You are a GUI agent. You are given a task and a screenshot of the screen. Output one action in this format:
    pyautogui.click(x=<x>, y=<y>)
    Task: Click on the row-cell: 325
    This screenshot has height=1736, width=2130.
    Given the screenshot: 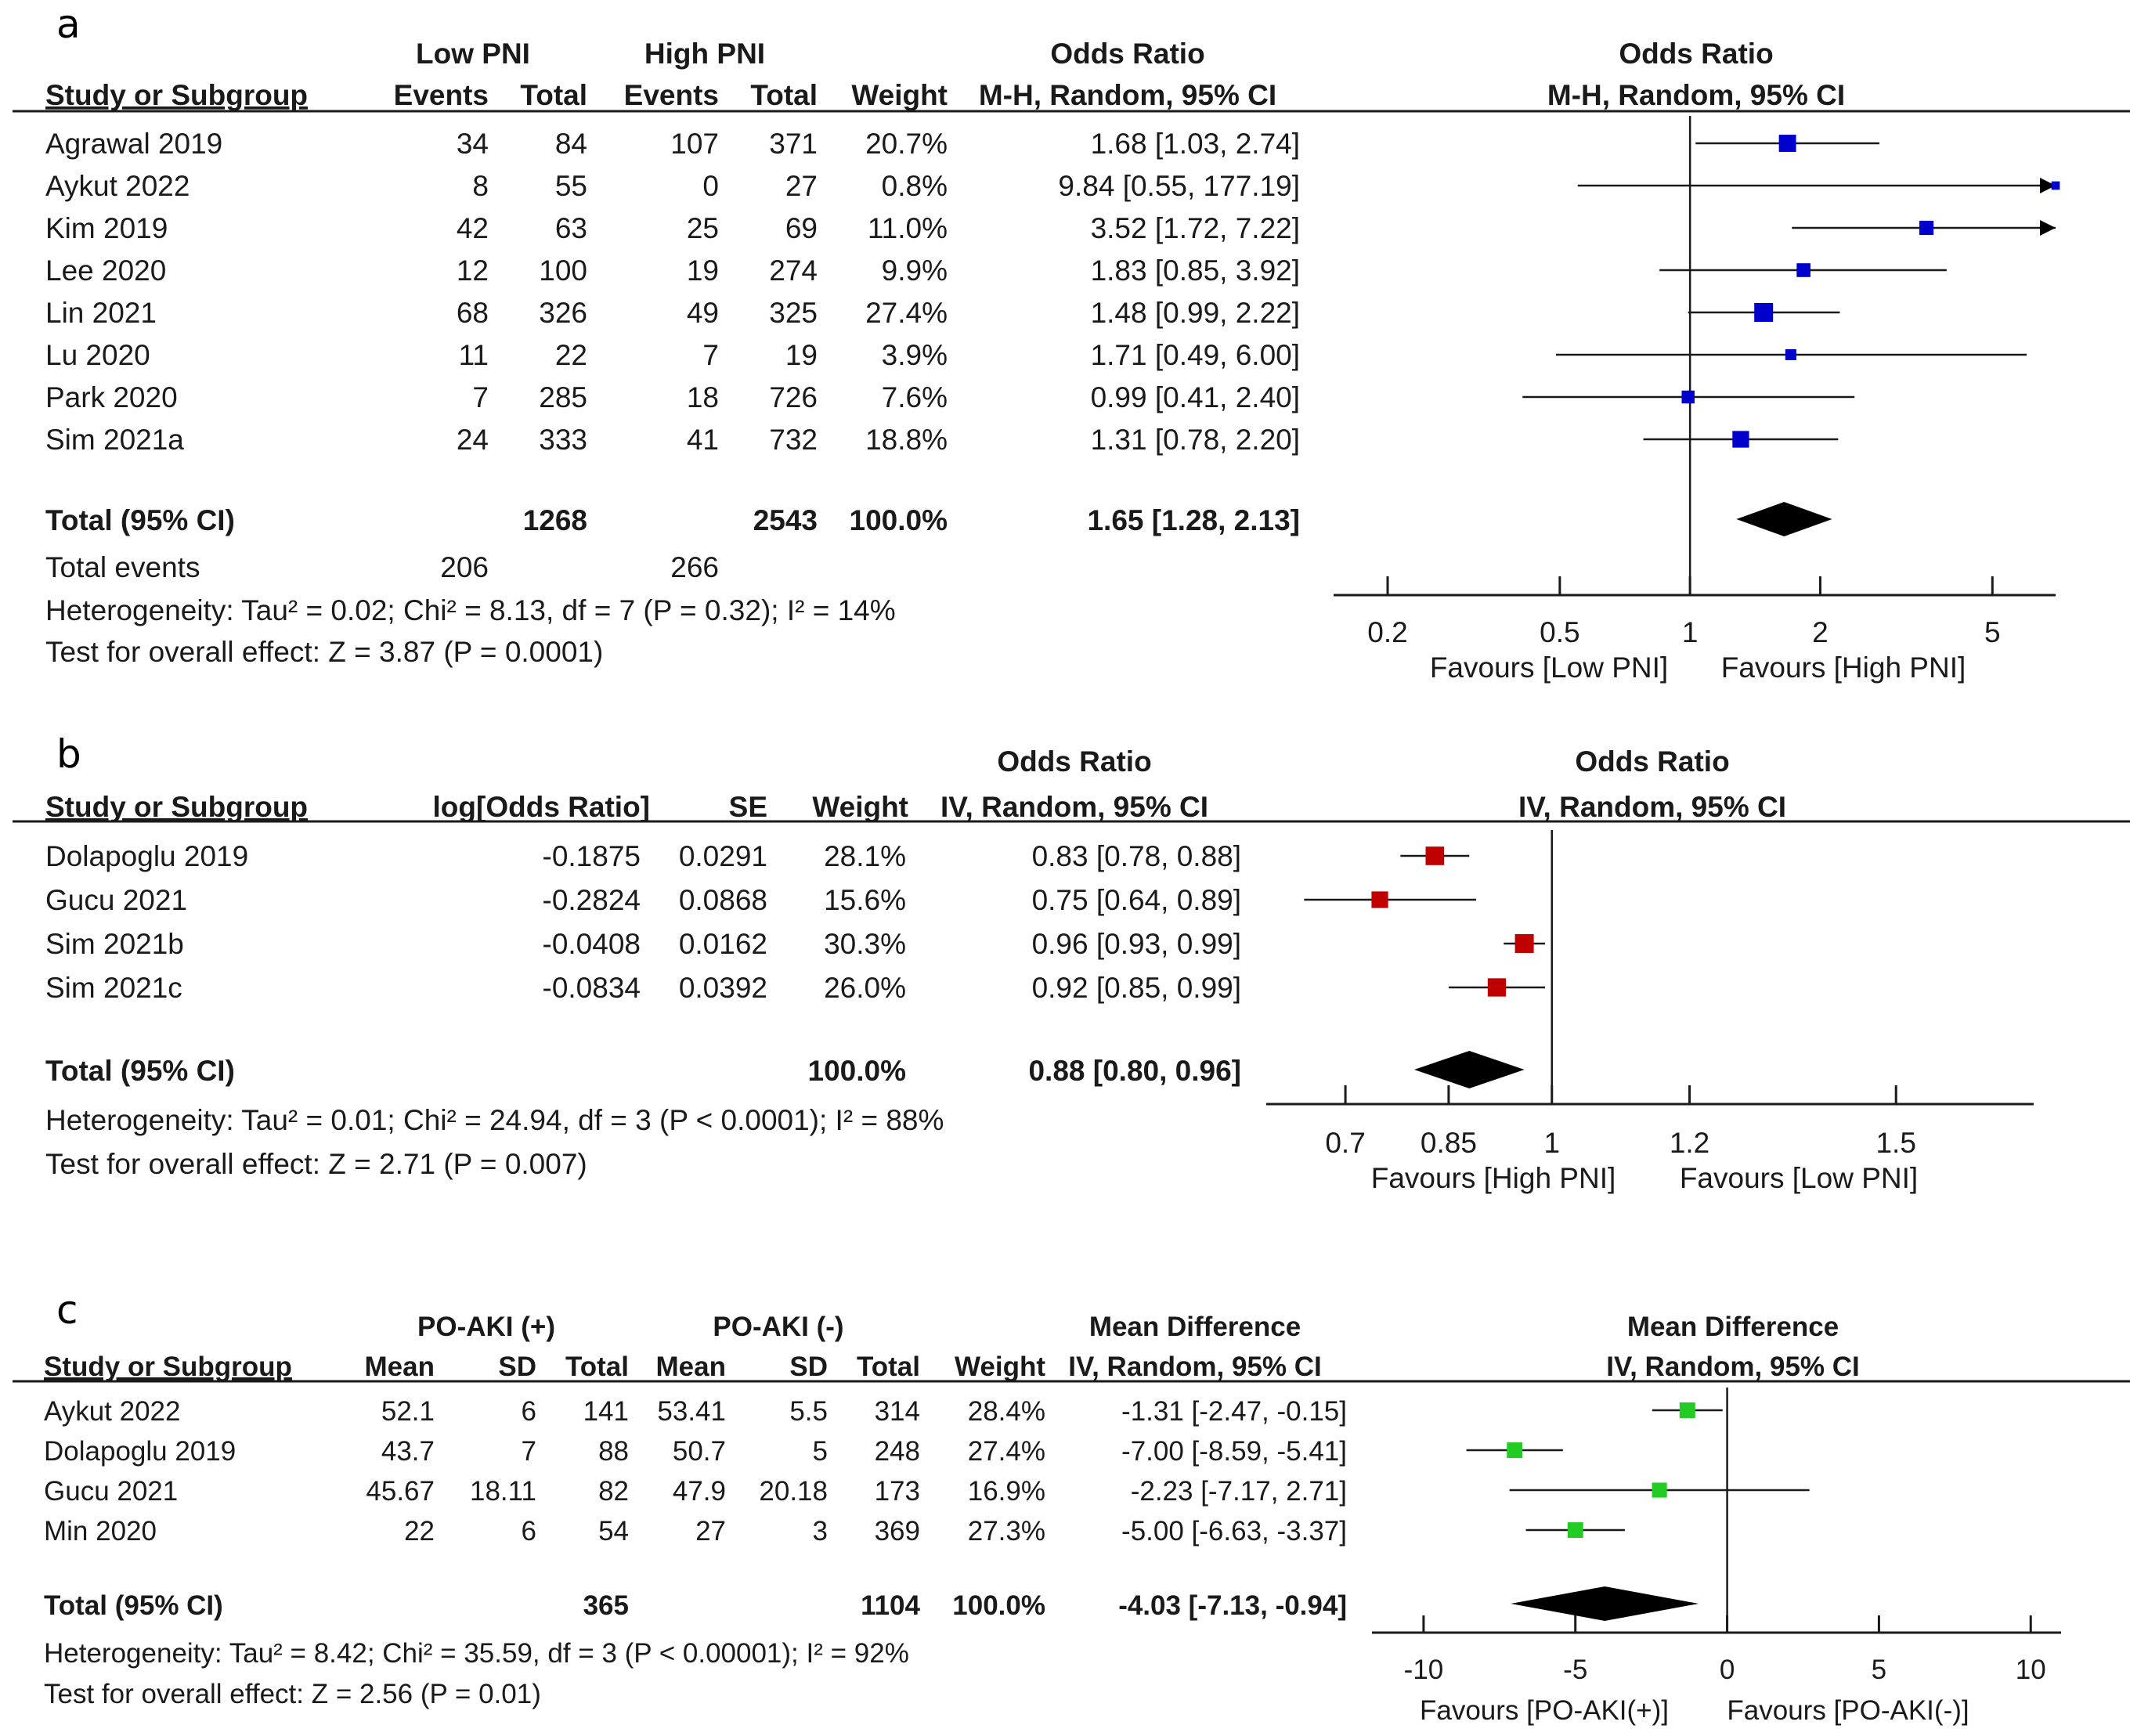 What is the action you would take?
    pyautogui.click(x=793, y=313)
    